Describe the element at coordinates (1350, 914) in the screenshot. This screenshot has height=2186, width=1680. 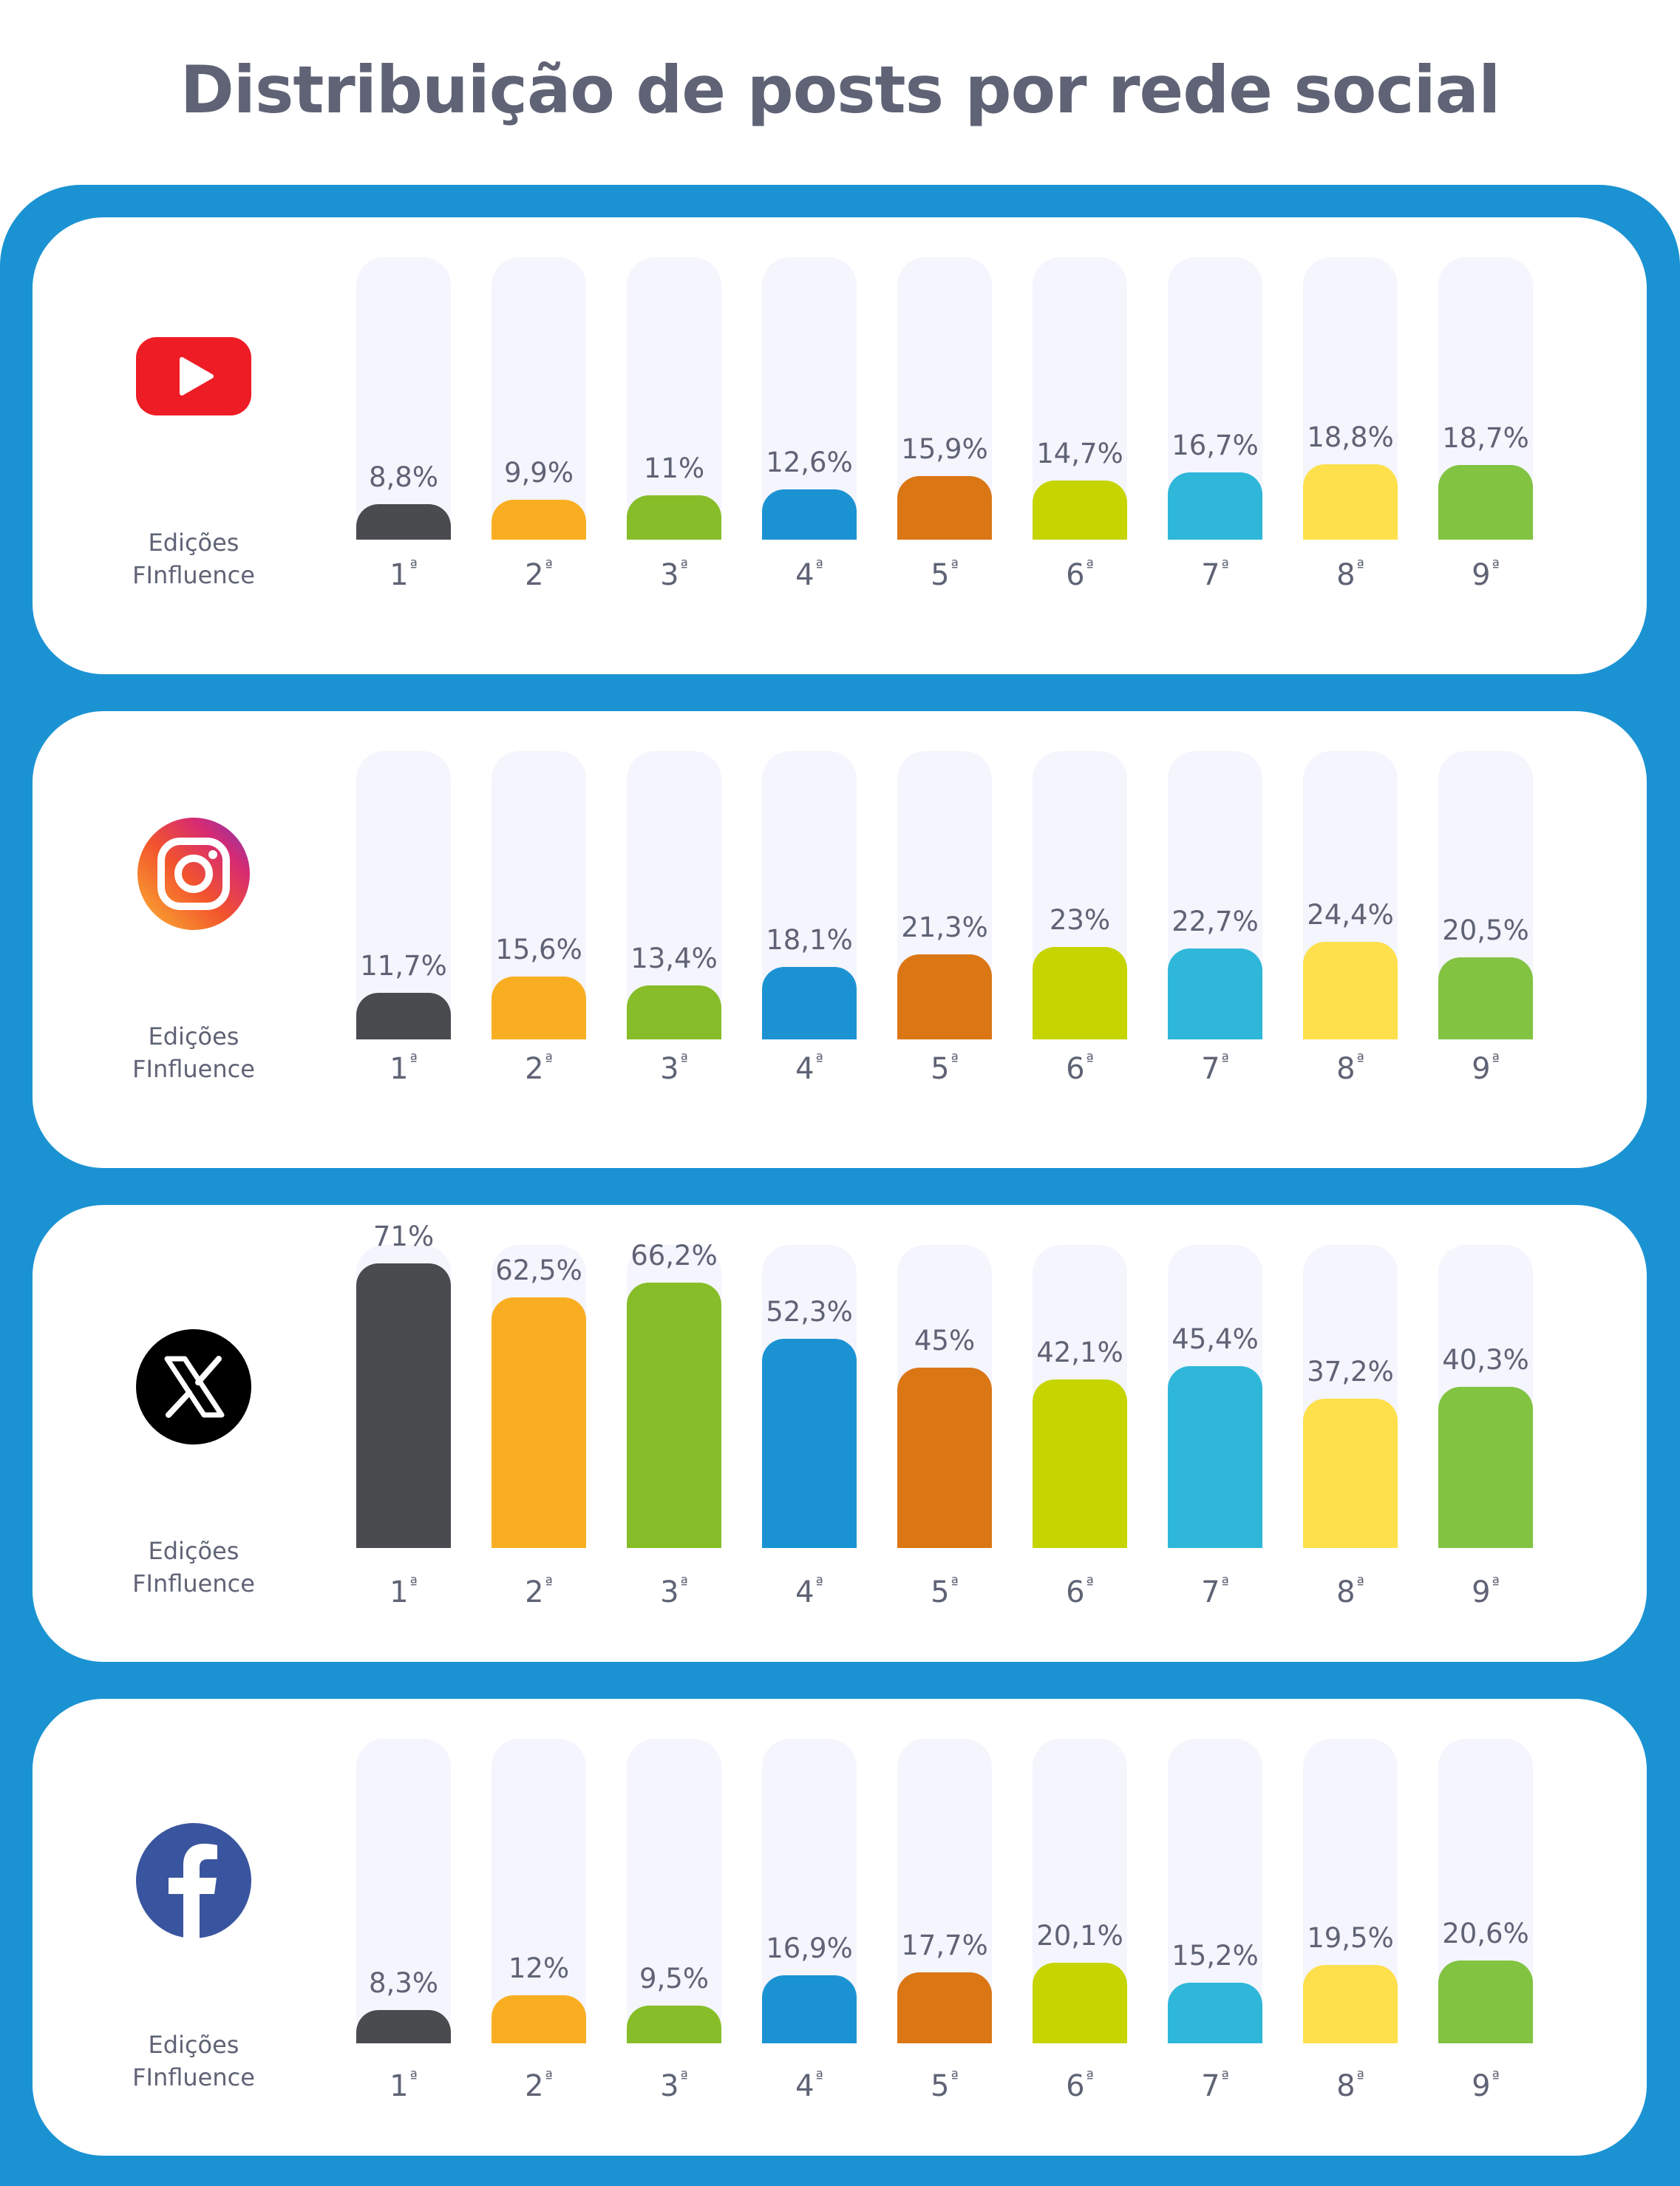
I see `data-label: 24,4%` at that location.